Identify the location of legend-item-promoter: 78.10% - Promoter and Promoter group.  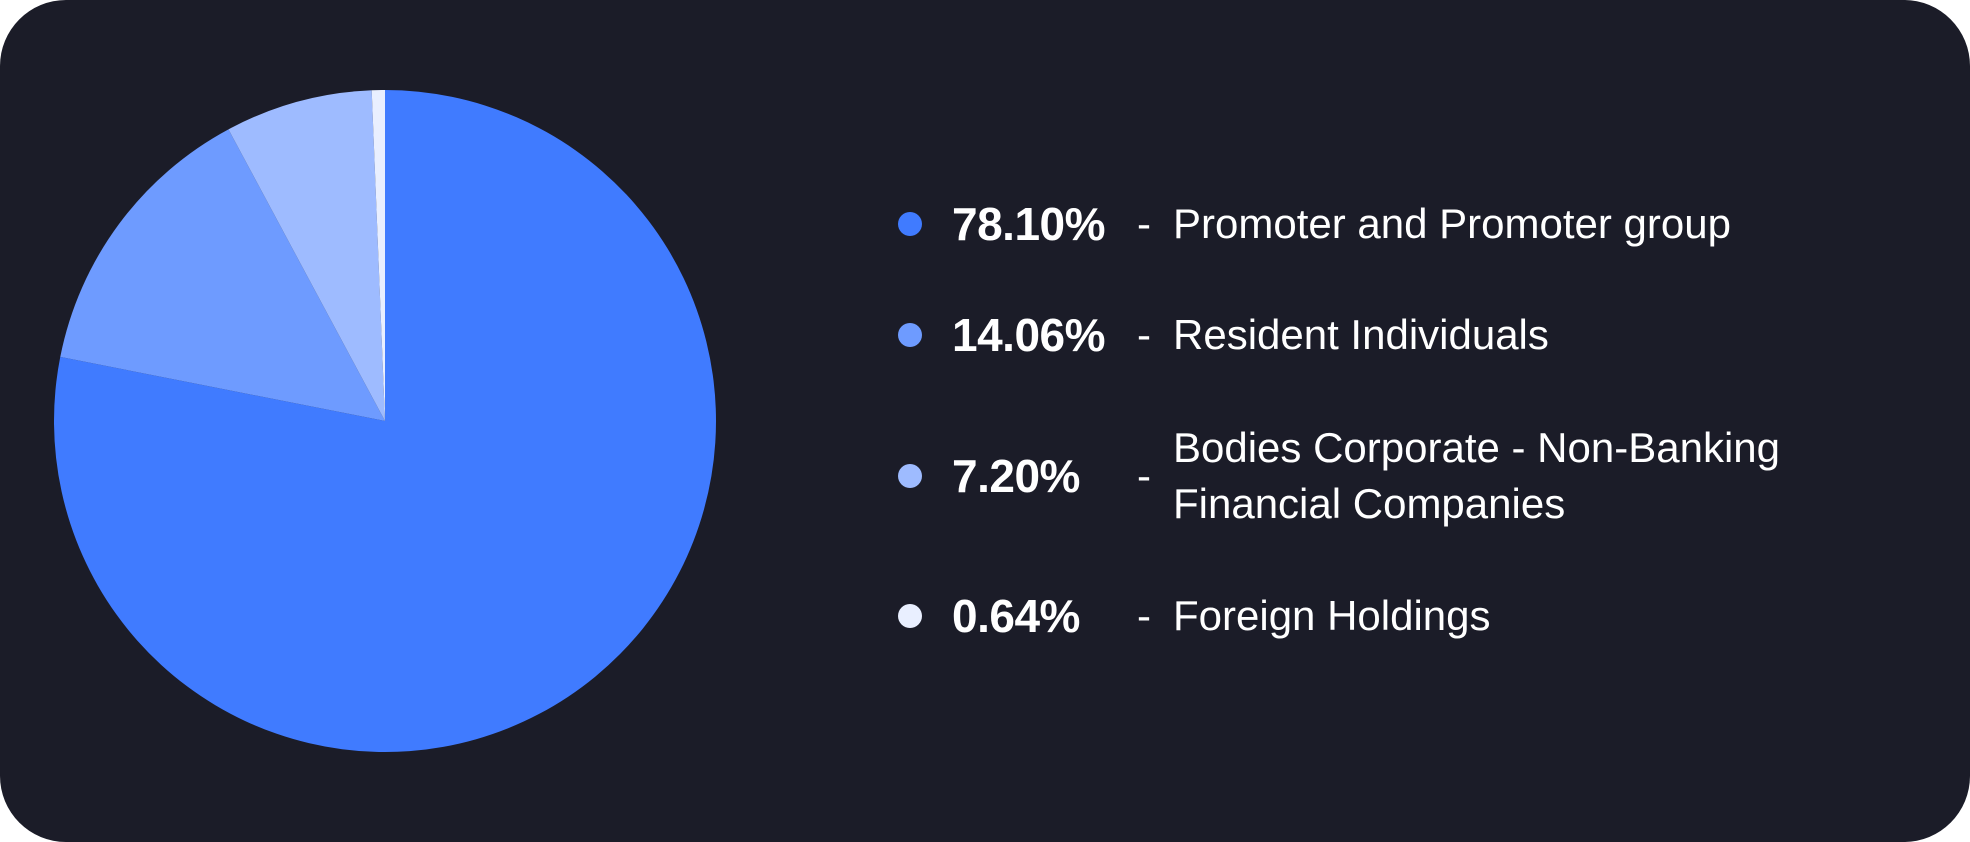
(1314, 224).